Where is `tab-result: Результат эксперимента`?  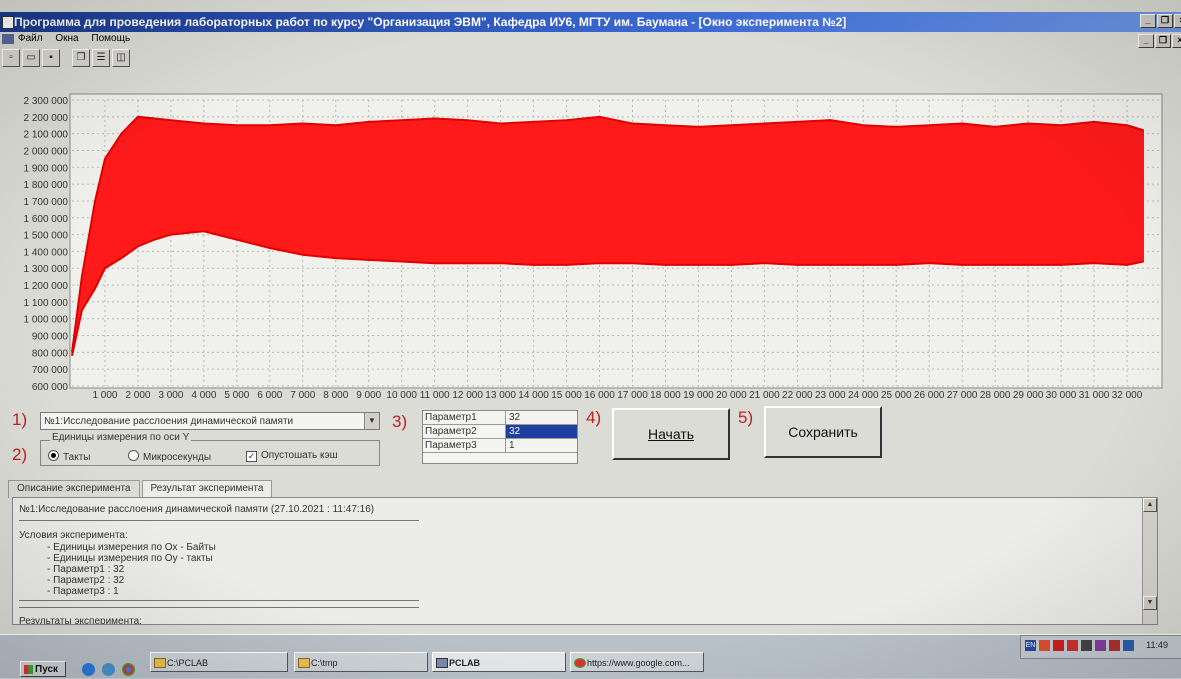
tab-result: Результат эксперимента is located at coordinates (207, 489).